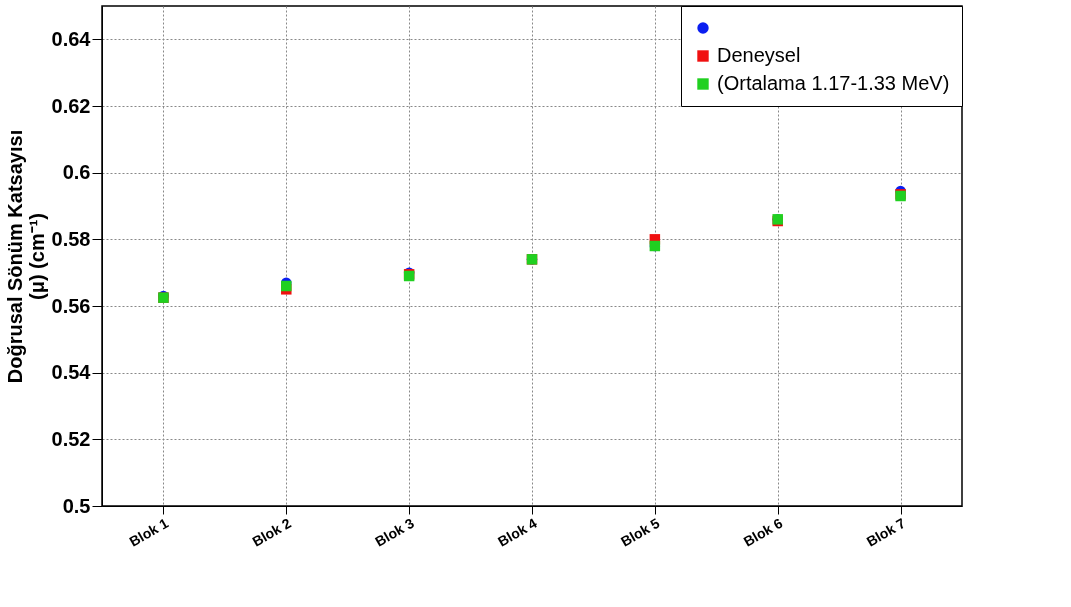 This screenshot has height=607, width=1071. I want to click on legend-label: (Ortalama 1.17-1.33 MeV), so click(833, 83).